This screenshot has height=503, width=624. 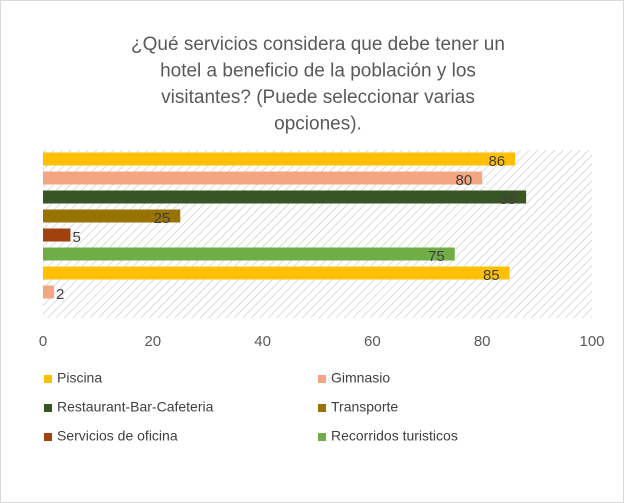 What do you see at coordinates (464, 180) in the screenshot?
I see `data-label: 80` at bounding box center [464, 180].